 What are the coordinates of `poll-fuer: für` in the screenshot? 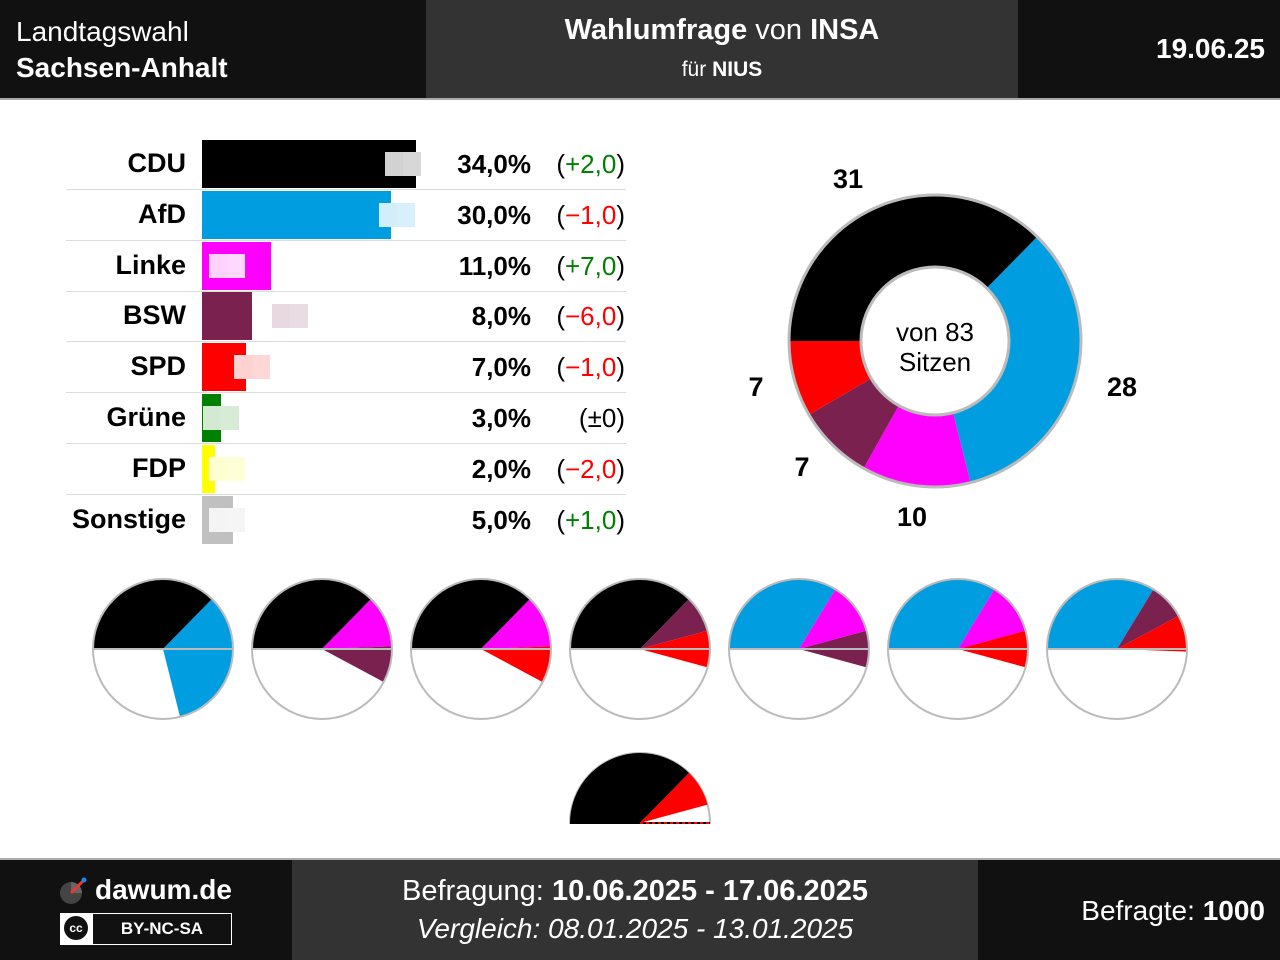 It's located at (694, 69).